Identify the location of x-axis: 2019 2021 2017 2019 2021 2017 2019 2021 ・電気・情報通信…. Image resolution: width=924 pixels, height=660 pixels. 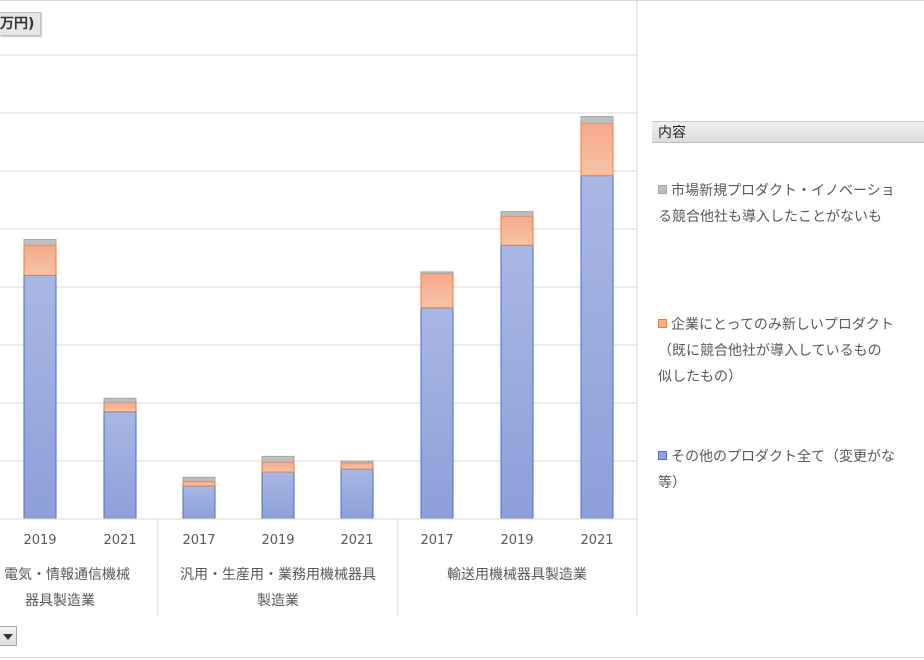
(318, 567).